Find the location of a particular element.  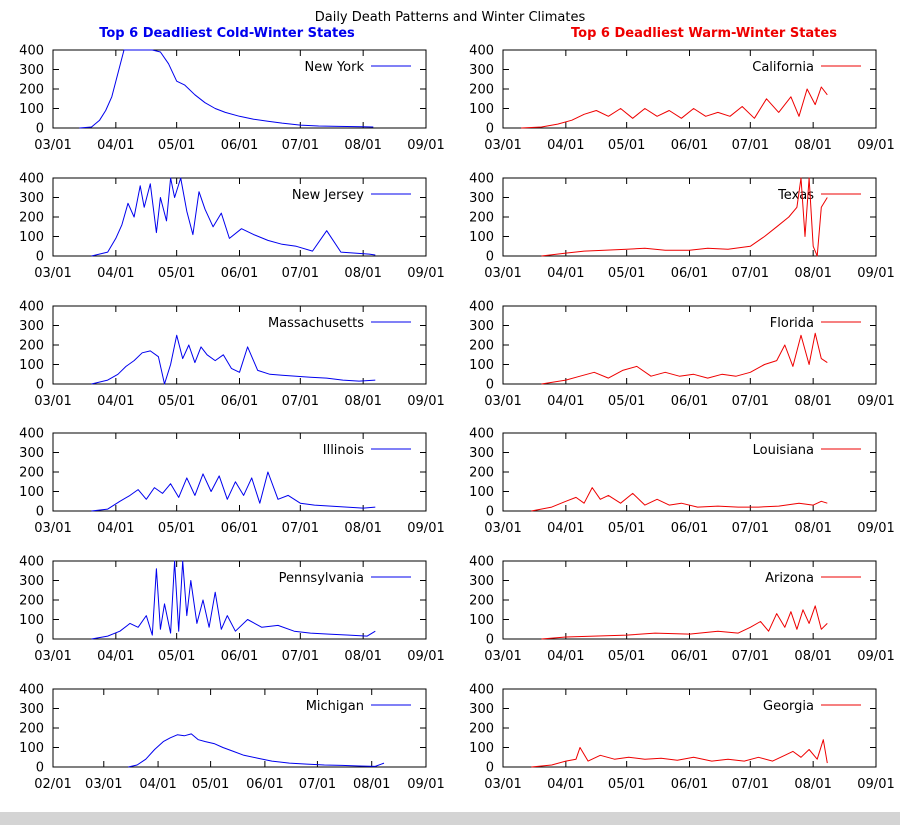

legend-label: Arizona is located at coordinates (789, 578).